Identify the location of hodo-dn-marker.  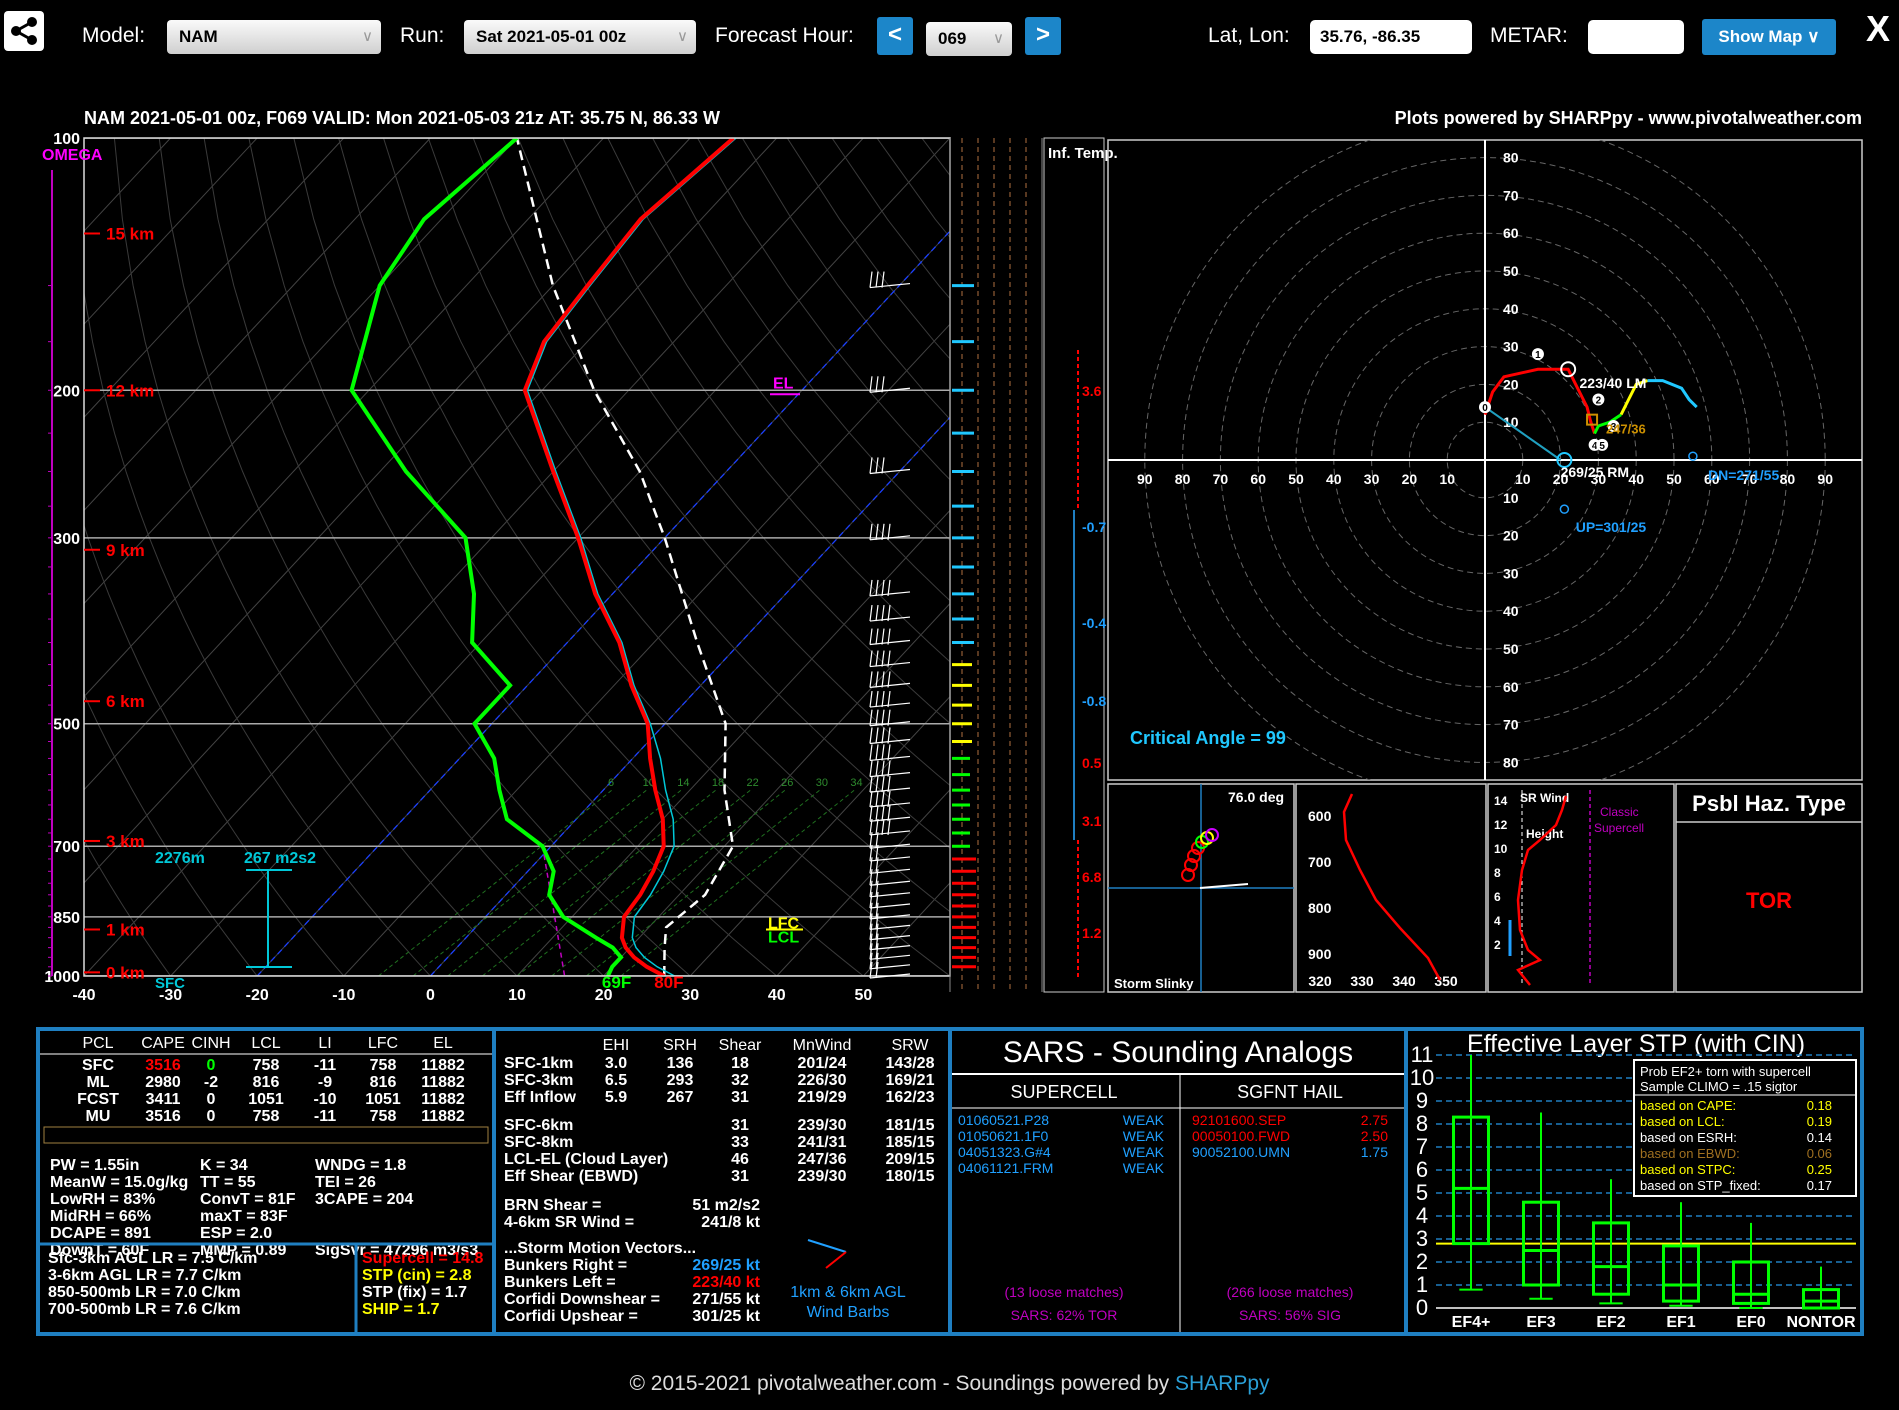
(1693, 456).